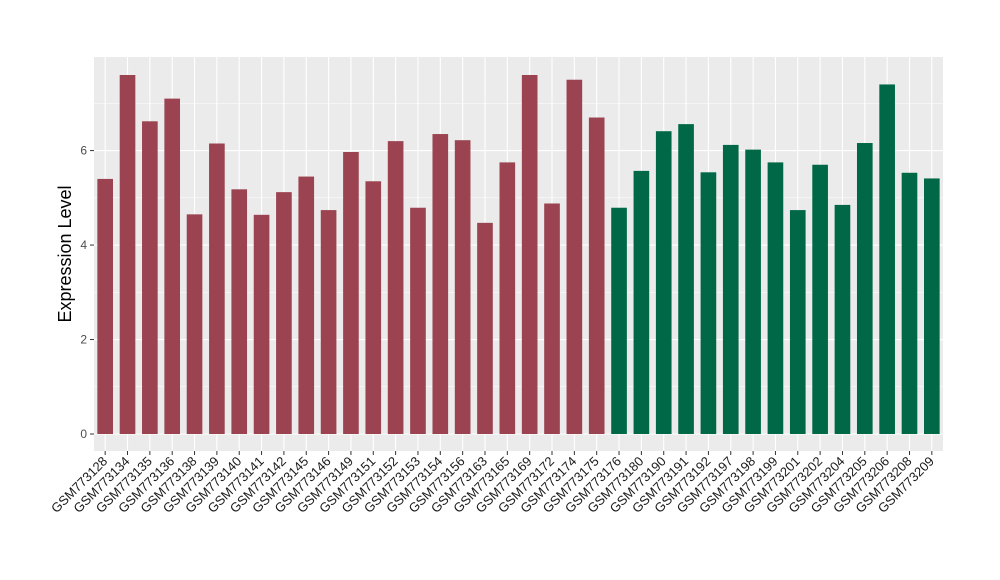 Image resolution: width=1000 pixels, height=580 pixels. I want to click on bar-GSM773209, so click(932, 306).